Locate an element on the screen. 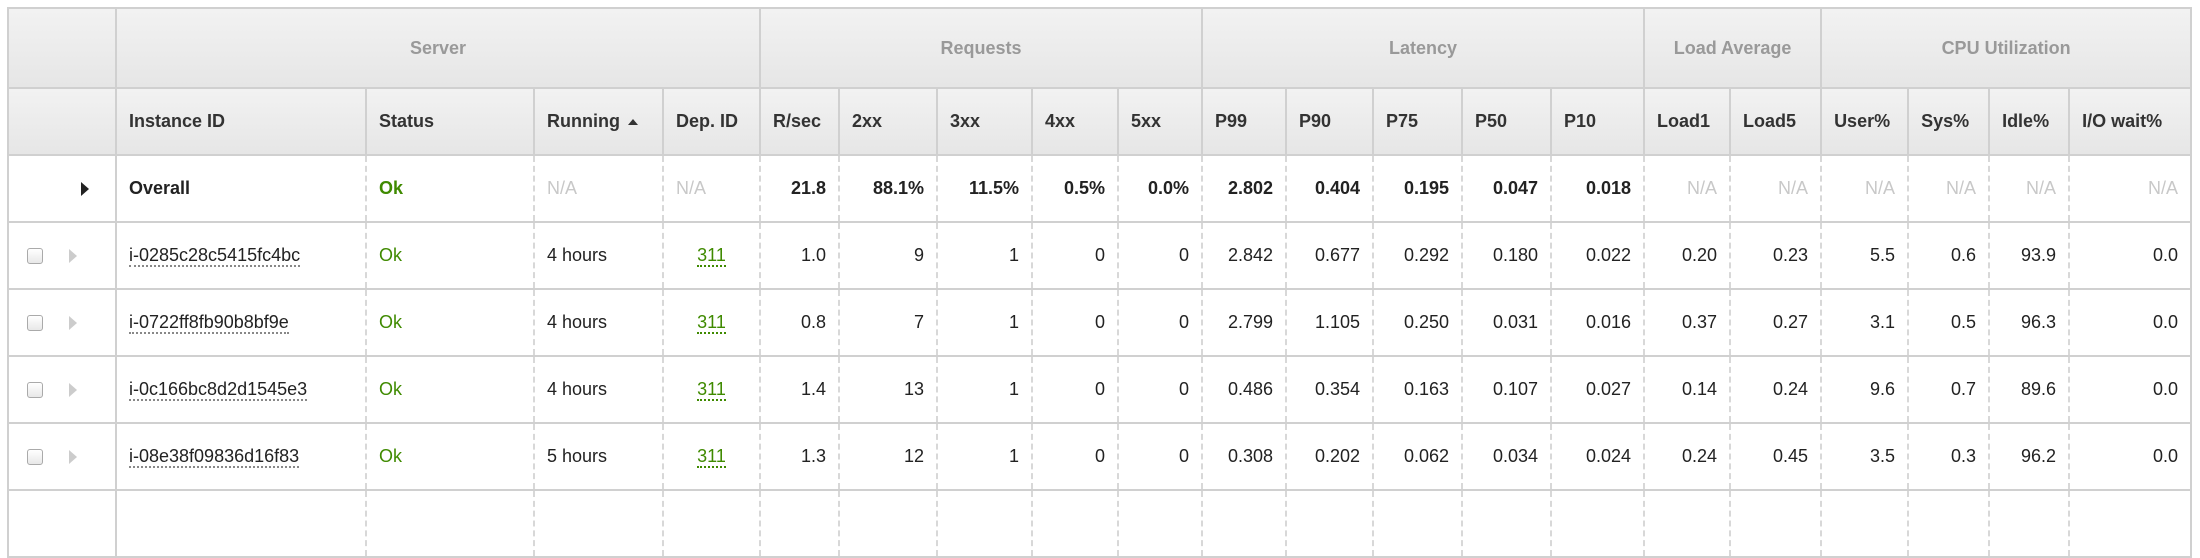 The height and width of the screenshot is (558, 2200). column-header-p50: P50 is located at coordinates (1506, 121).